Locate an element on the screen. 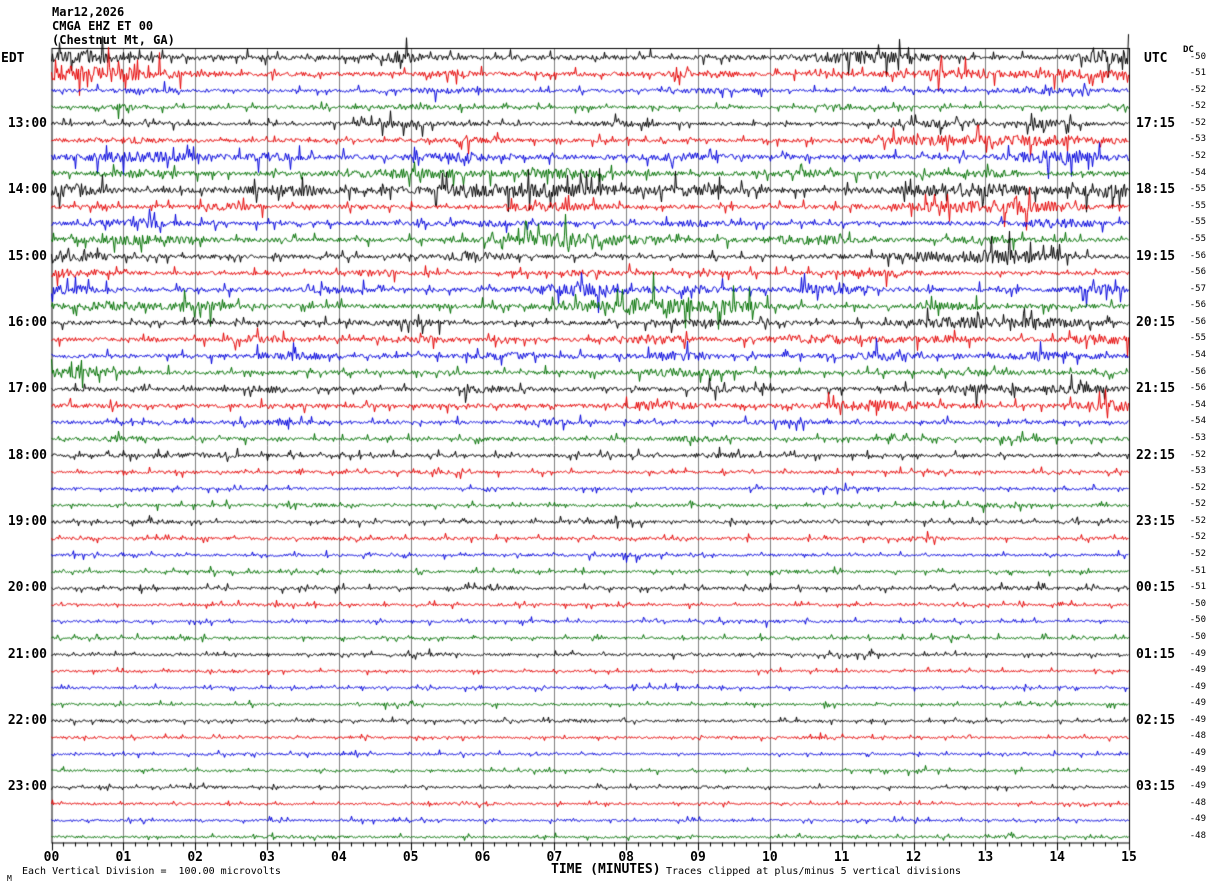 The width and height of the screenshot is (1210, 886). edt-hour-label: 22:00 is located at coordinates (27, 720).